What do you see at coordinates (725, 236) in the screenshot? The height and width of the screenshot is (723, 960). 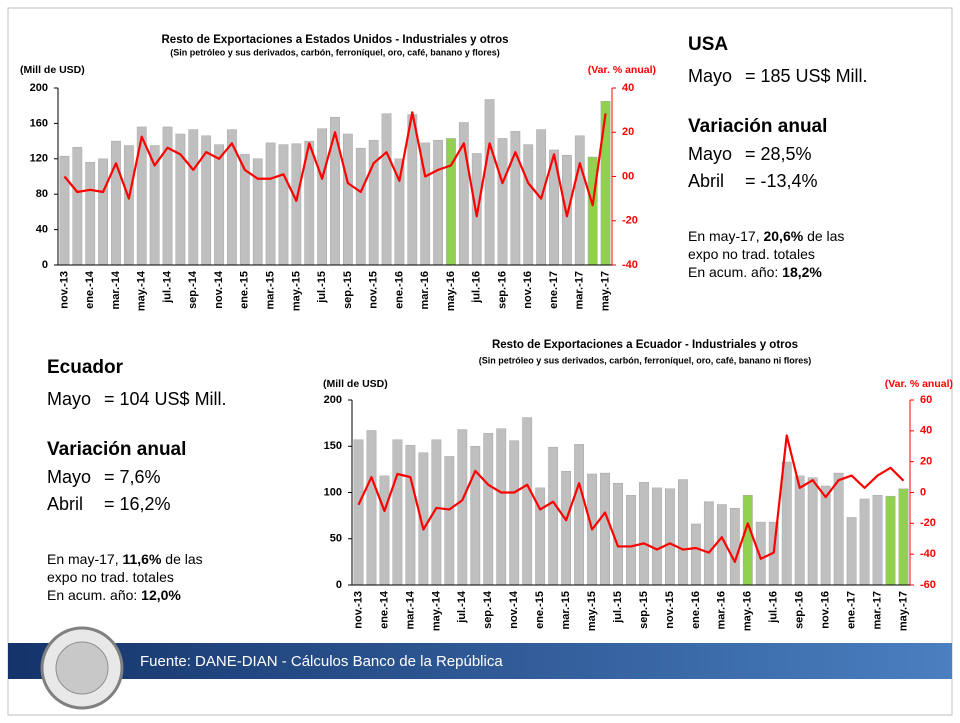 I see `note-part: En may-17,` at bounding box center [725, 236].